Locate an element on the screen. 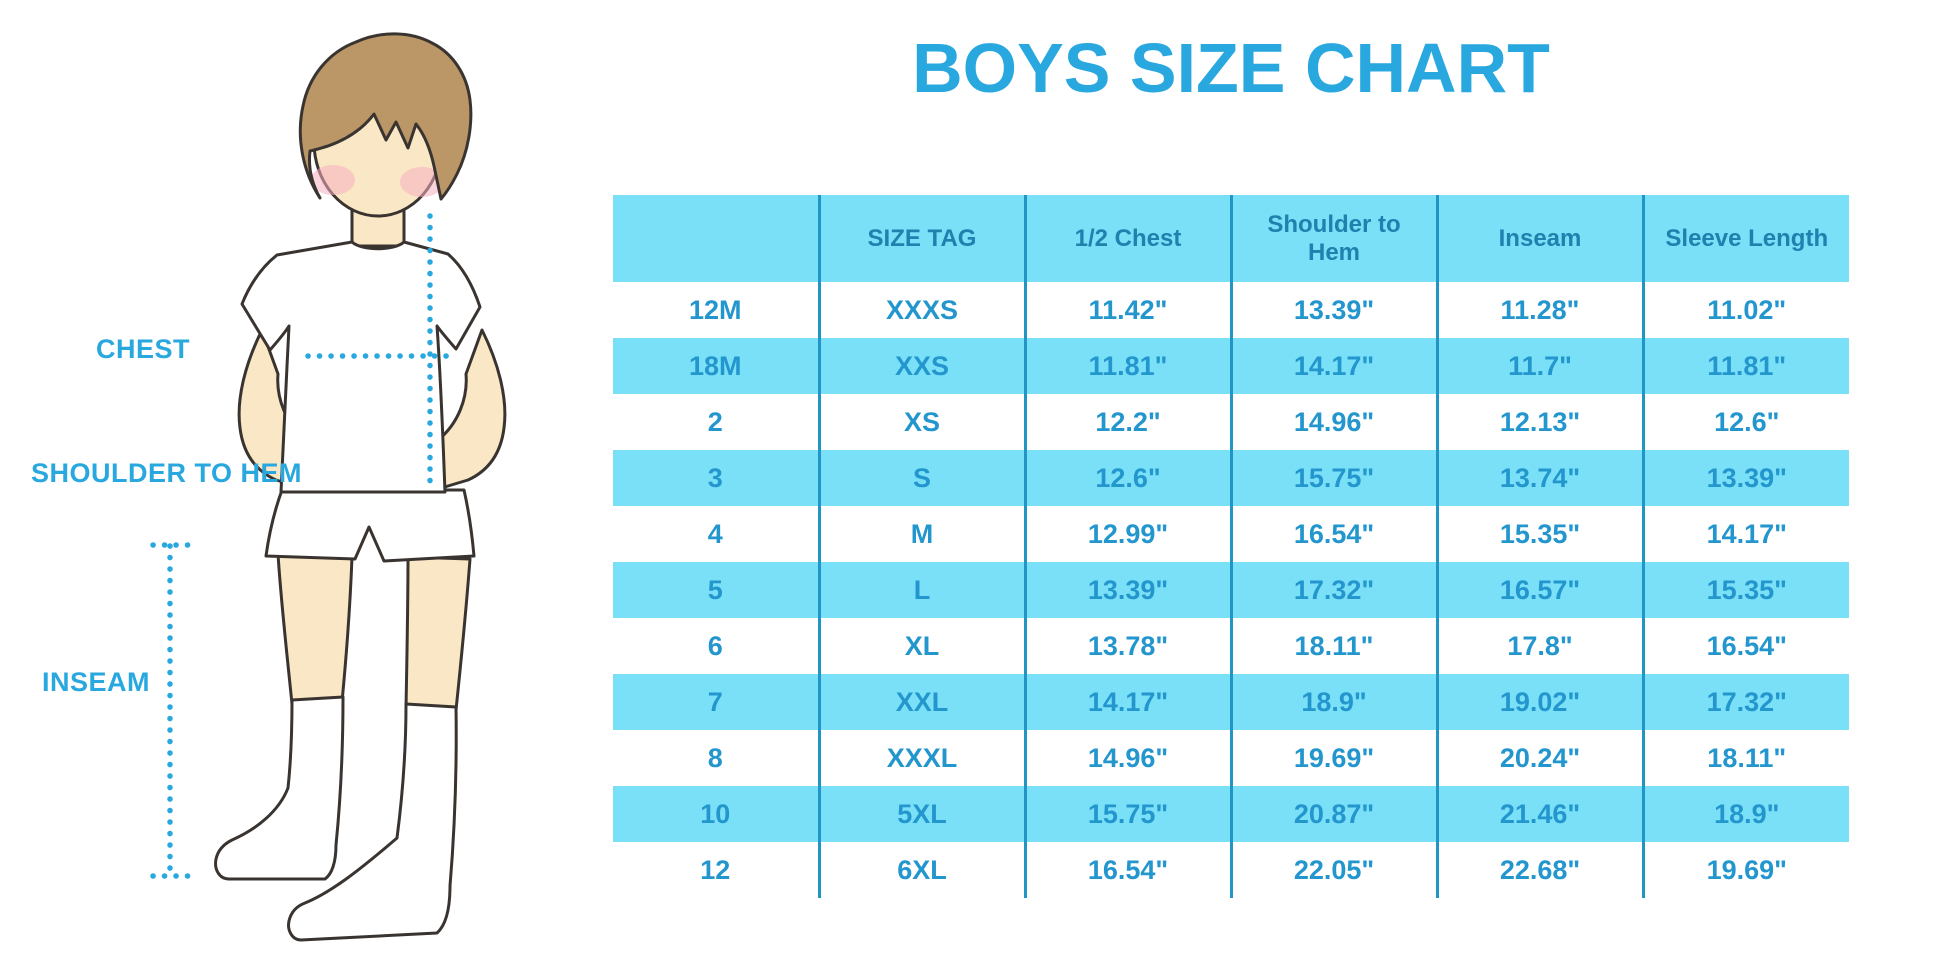  table-row: 8 XXXL 14.96" 19.69" 20.24" 18.11" is located at coordinates (1231, 758).